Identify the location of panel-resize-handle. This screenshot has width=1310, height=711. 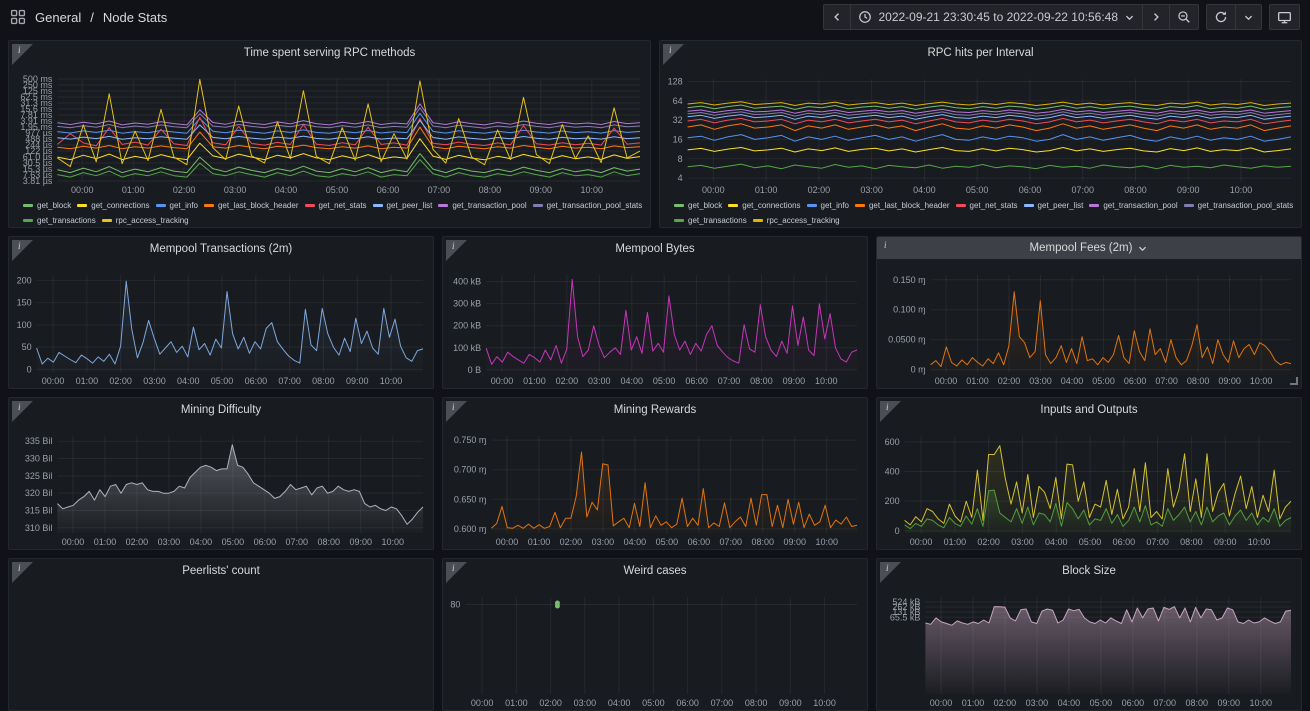
(1294, 381).